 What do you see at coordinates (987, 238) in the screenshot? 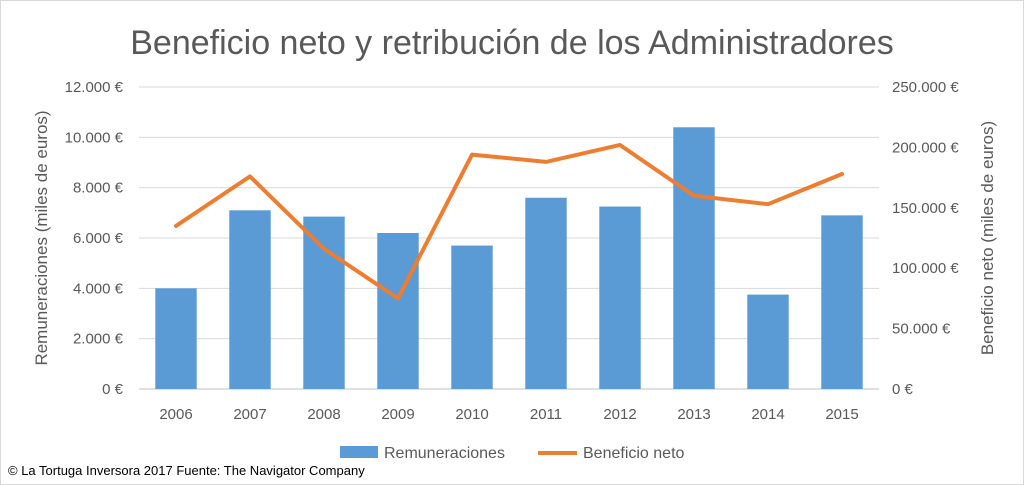
I see `y-right-axis-title: Beneficio neto (miles de euros)` at bounding box center [987, 238].